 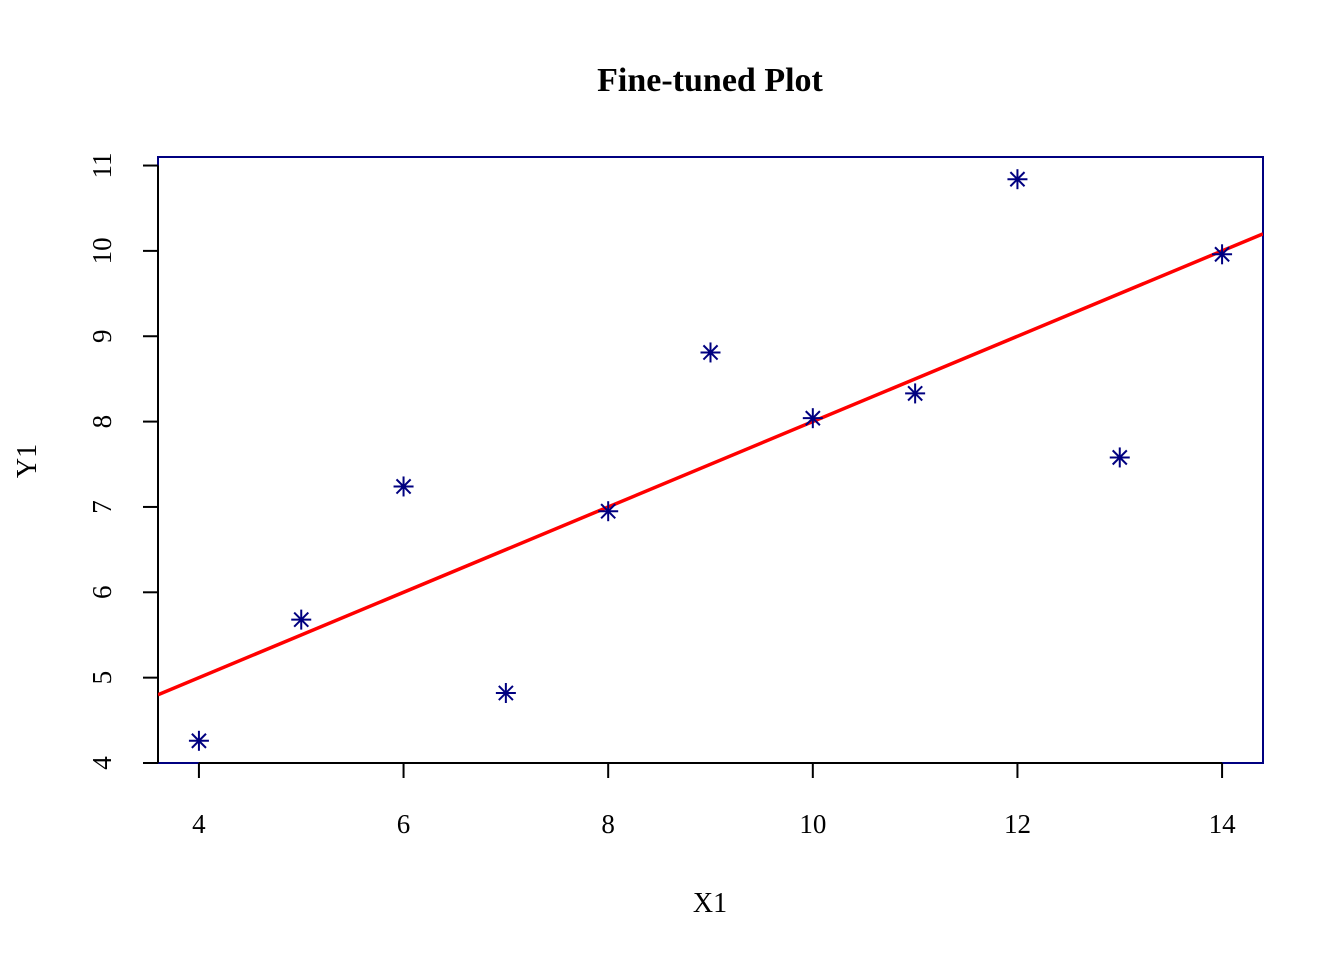 What do you see at coordinates (102, 507) in the screenshot?
I see `y-tick-label: 7` at bounding box center [102, 507].